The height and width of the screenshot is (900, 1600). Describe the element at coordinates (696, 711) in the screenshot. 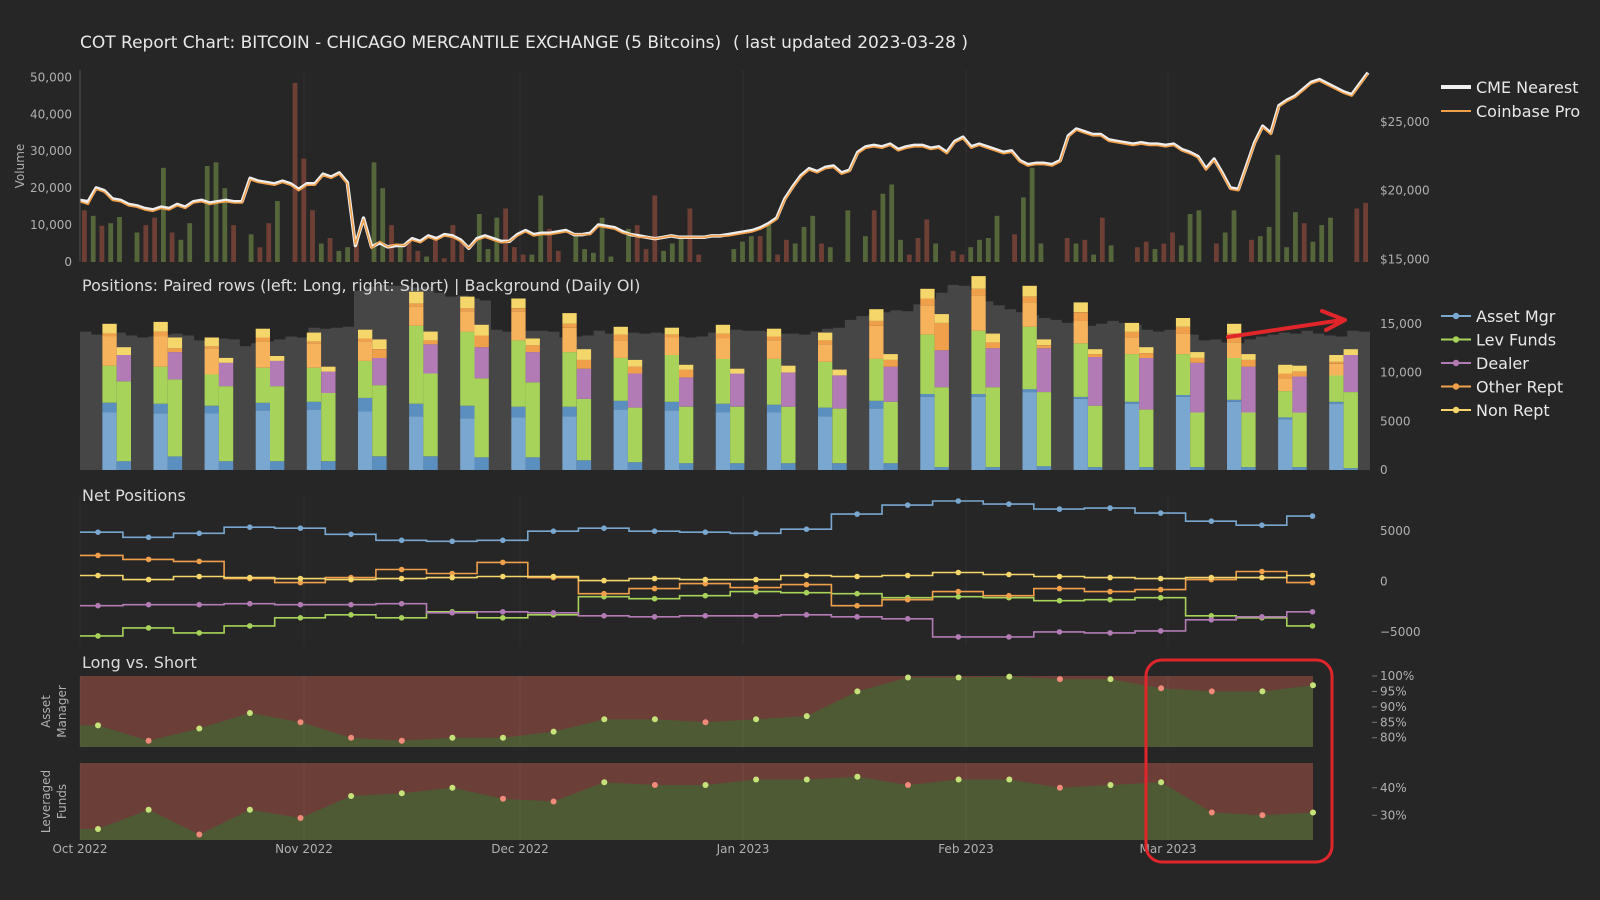

I see `long-share-area` at that location.